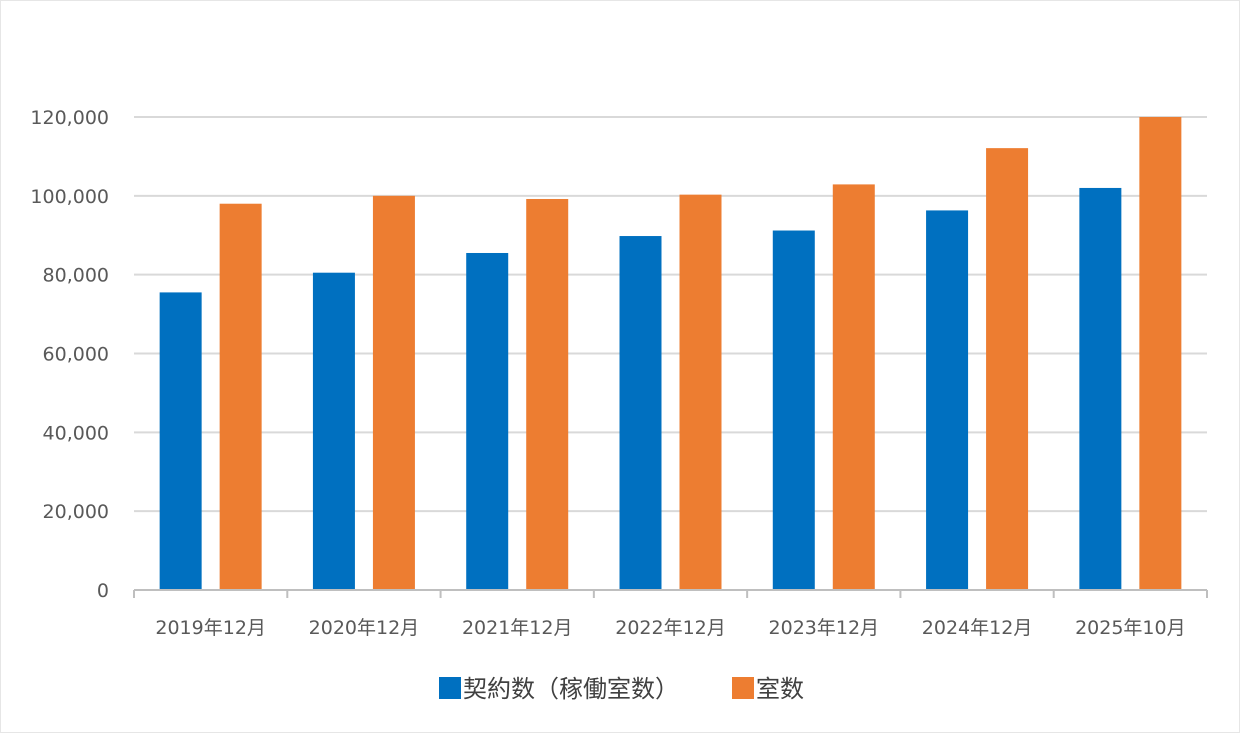  I want to click on x-tick-label: 2019年12月, so click(210, 628).